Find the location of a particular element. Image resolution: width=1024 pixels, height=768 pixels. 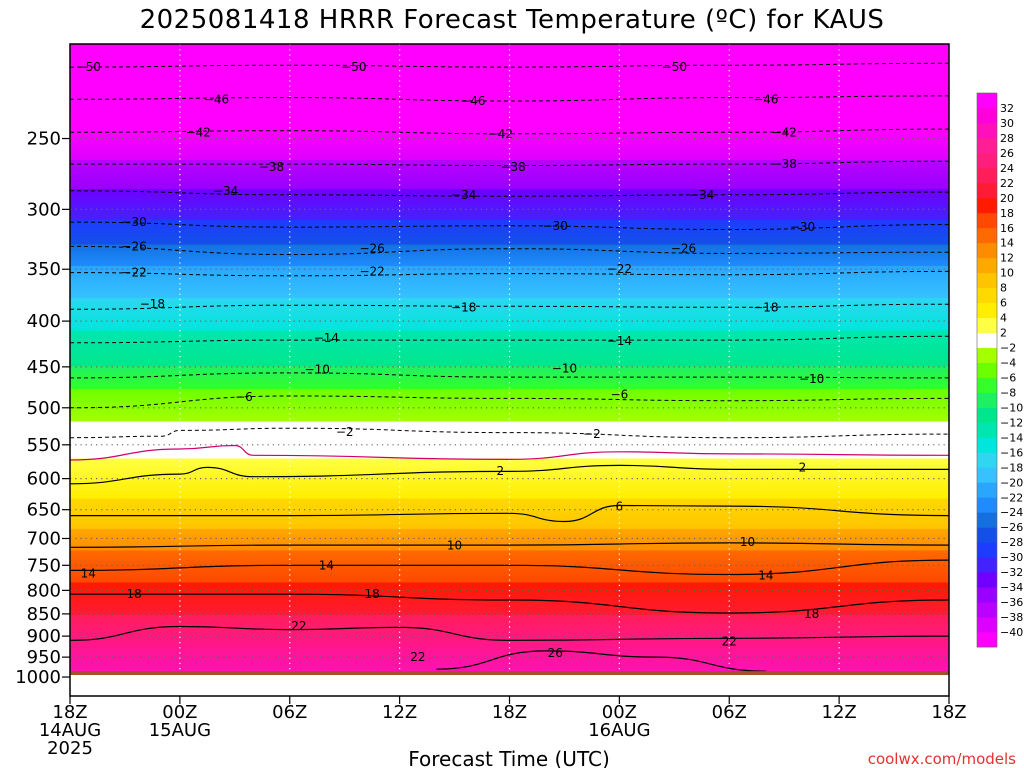

colorbar-tick-label: 24 is located at coordinates (1007, 168).